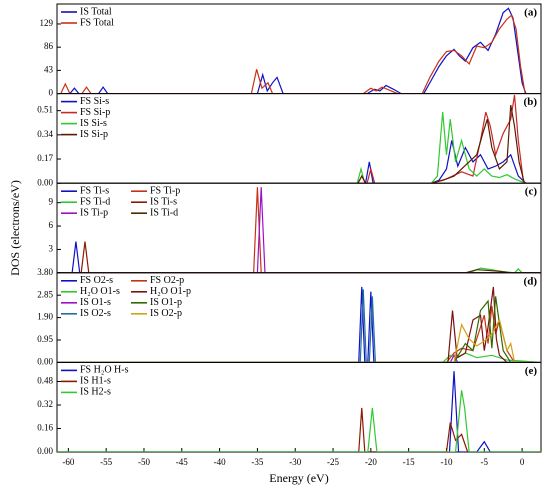  Describe the element at coordinates (485, 462) in the screenshot. I see `x-tick-label: -5` at that location.